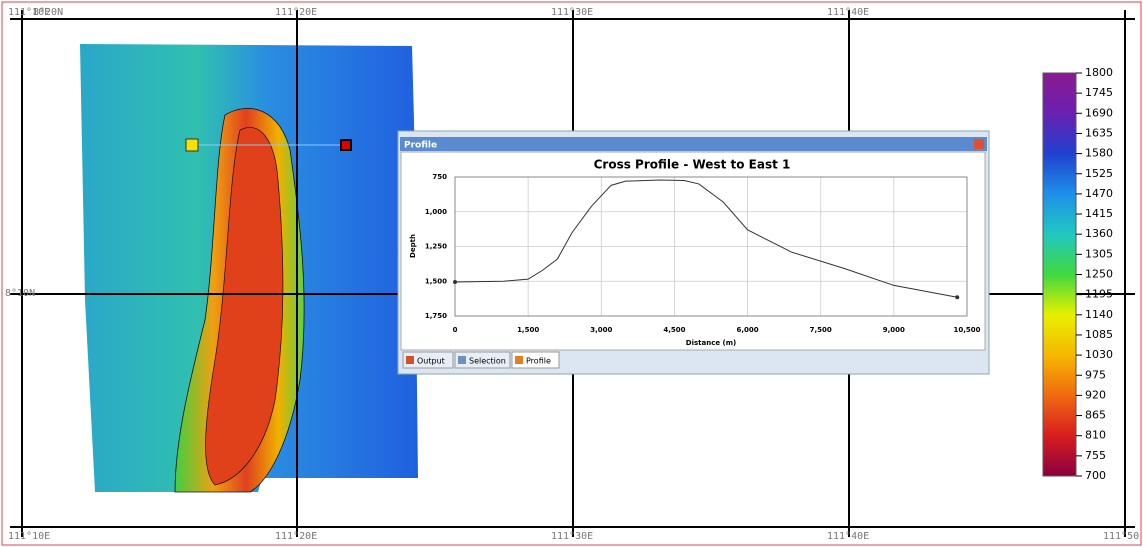  Describe the element at coordinates (1099, 132) in the screenshot. I see `colorbar-label: 1635` at that location.